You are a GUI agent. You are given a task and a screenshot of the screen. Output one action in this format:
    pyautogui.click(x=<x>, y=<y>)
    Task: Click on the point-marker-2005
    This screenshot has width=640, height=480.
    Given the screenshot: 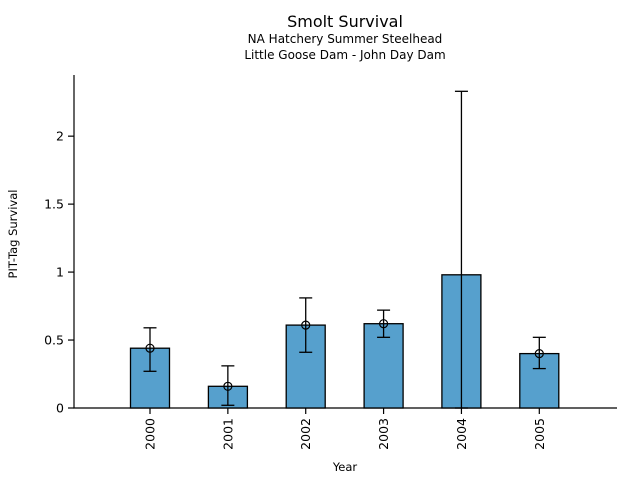 What is the action you would take?
    pyautogui.click(x=539, y=354)
    